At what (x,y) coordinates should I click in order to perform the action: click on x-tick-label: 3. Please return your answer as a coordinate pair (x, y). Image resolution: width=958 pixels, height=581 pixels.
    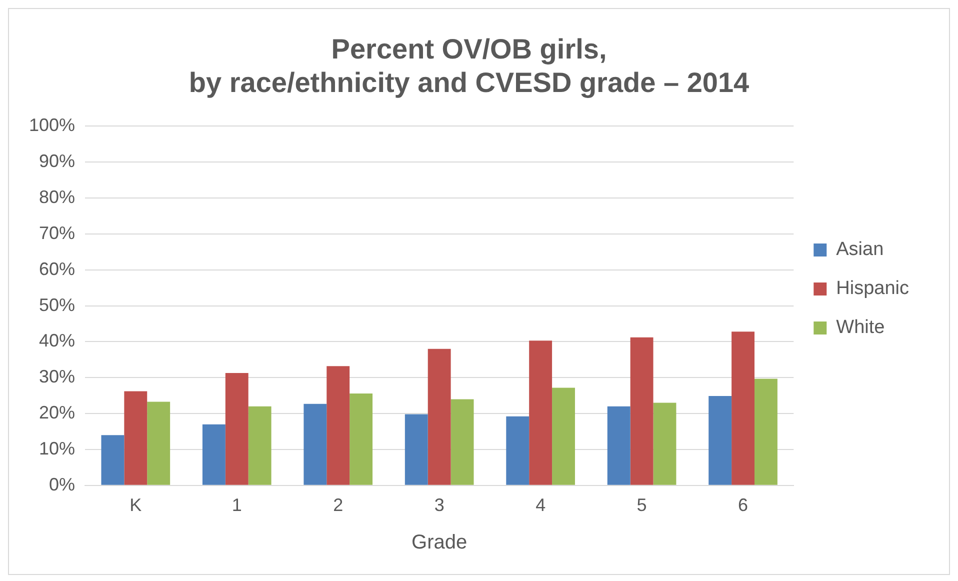
    Looking at the image, I should click on (439, 505).